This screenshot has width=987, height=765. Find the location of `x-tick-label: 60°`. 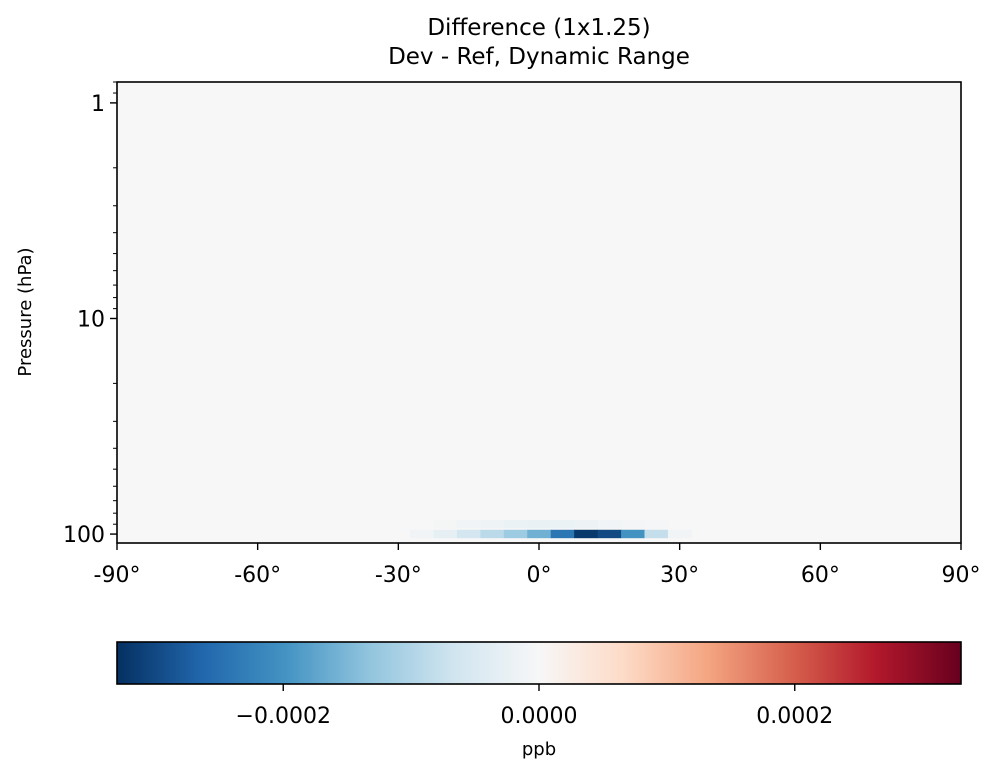

x-tick-label: 60° is located at coordinates (820, 575).